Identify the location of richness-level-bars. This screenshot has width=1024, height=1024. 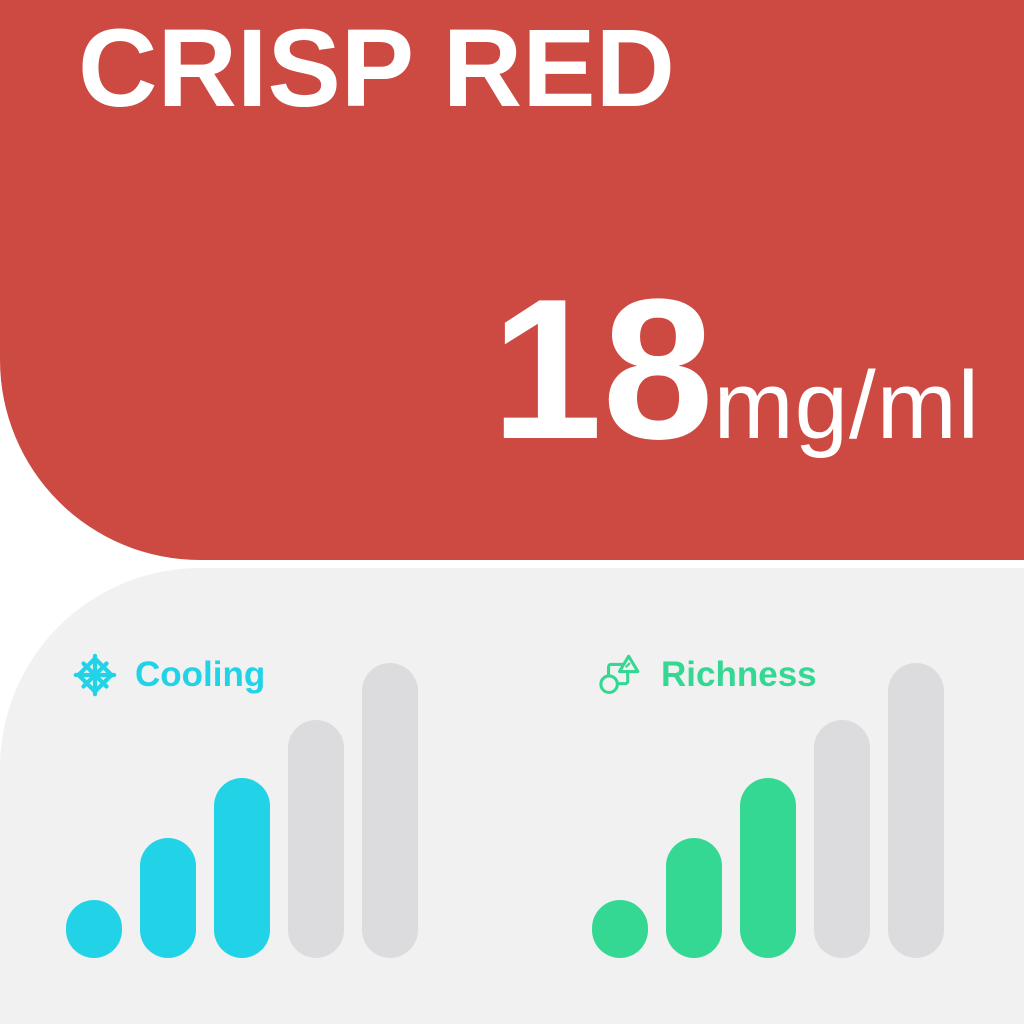
(768, 810).